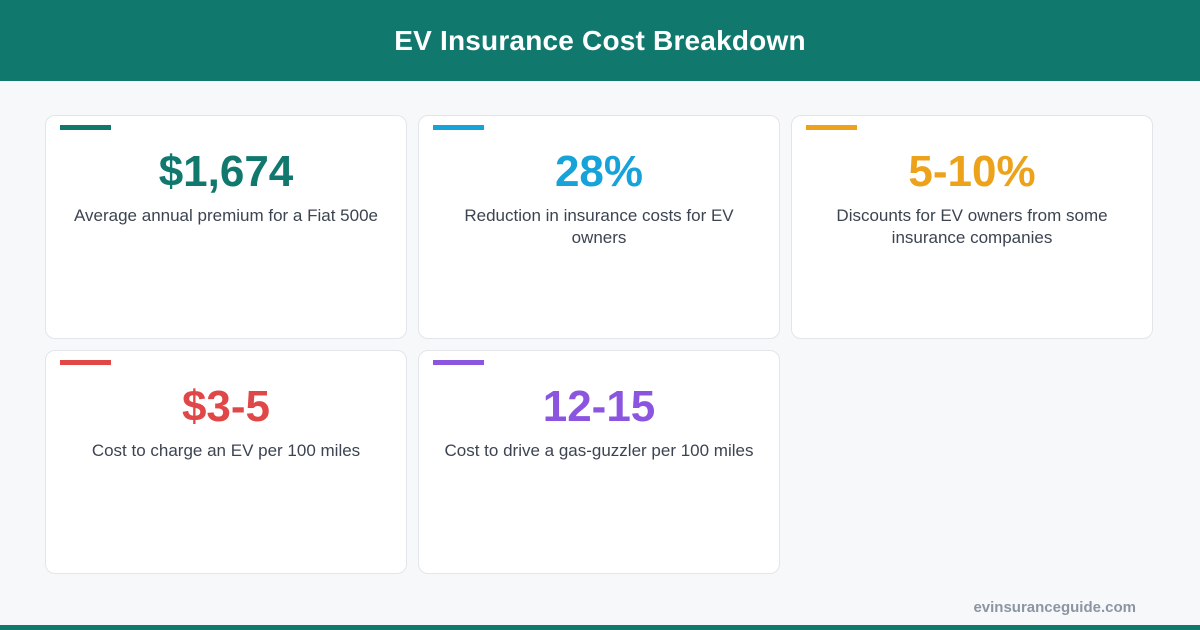  What do you see at coordinates (600, 627) in the screenshot?
I see `footer-bar` at bounding box center [600, 627].